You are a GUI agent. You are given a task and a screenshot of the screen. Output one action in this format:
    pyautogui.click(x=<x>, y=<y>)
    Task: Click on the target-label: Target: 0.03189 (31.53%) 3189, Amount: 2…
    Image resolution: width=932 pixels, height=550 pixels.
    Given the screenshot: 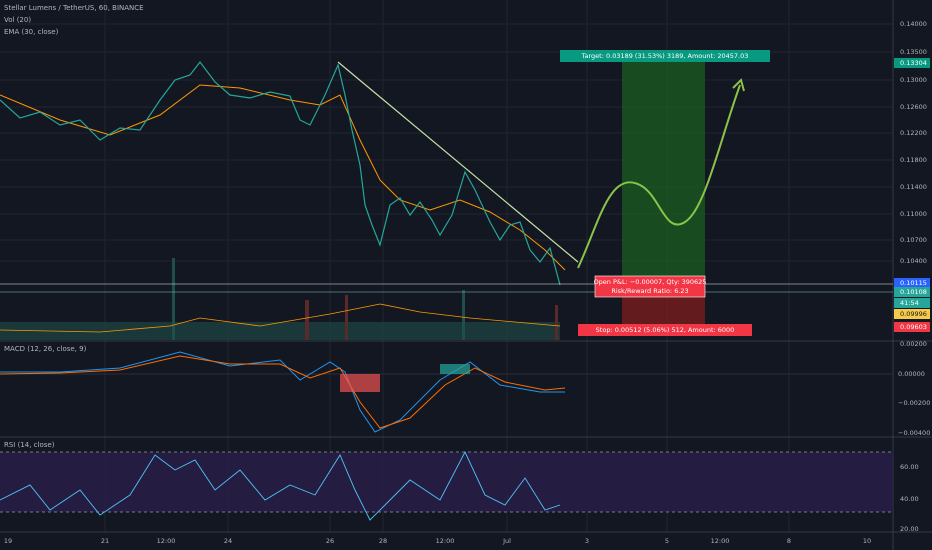 What is the action you would take?
    pyautogui.click(x=665, y=56)
    